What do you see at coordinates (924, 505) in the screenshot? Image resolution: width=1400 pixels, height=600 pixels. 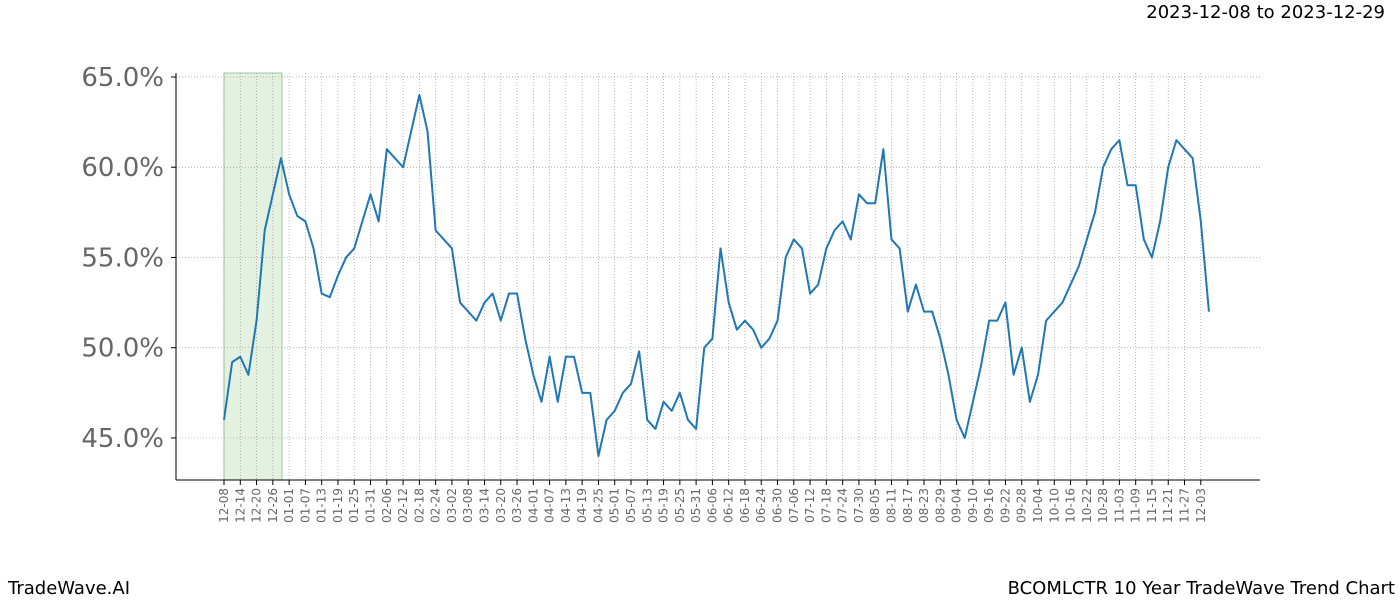 I see `x-tick-label: 08-23` at bounding box center [924, 505].